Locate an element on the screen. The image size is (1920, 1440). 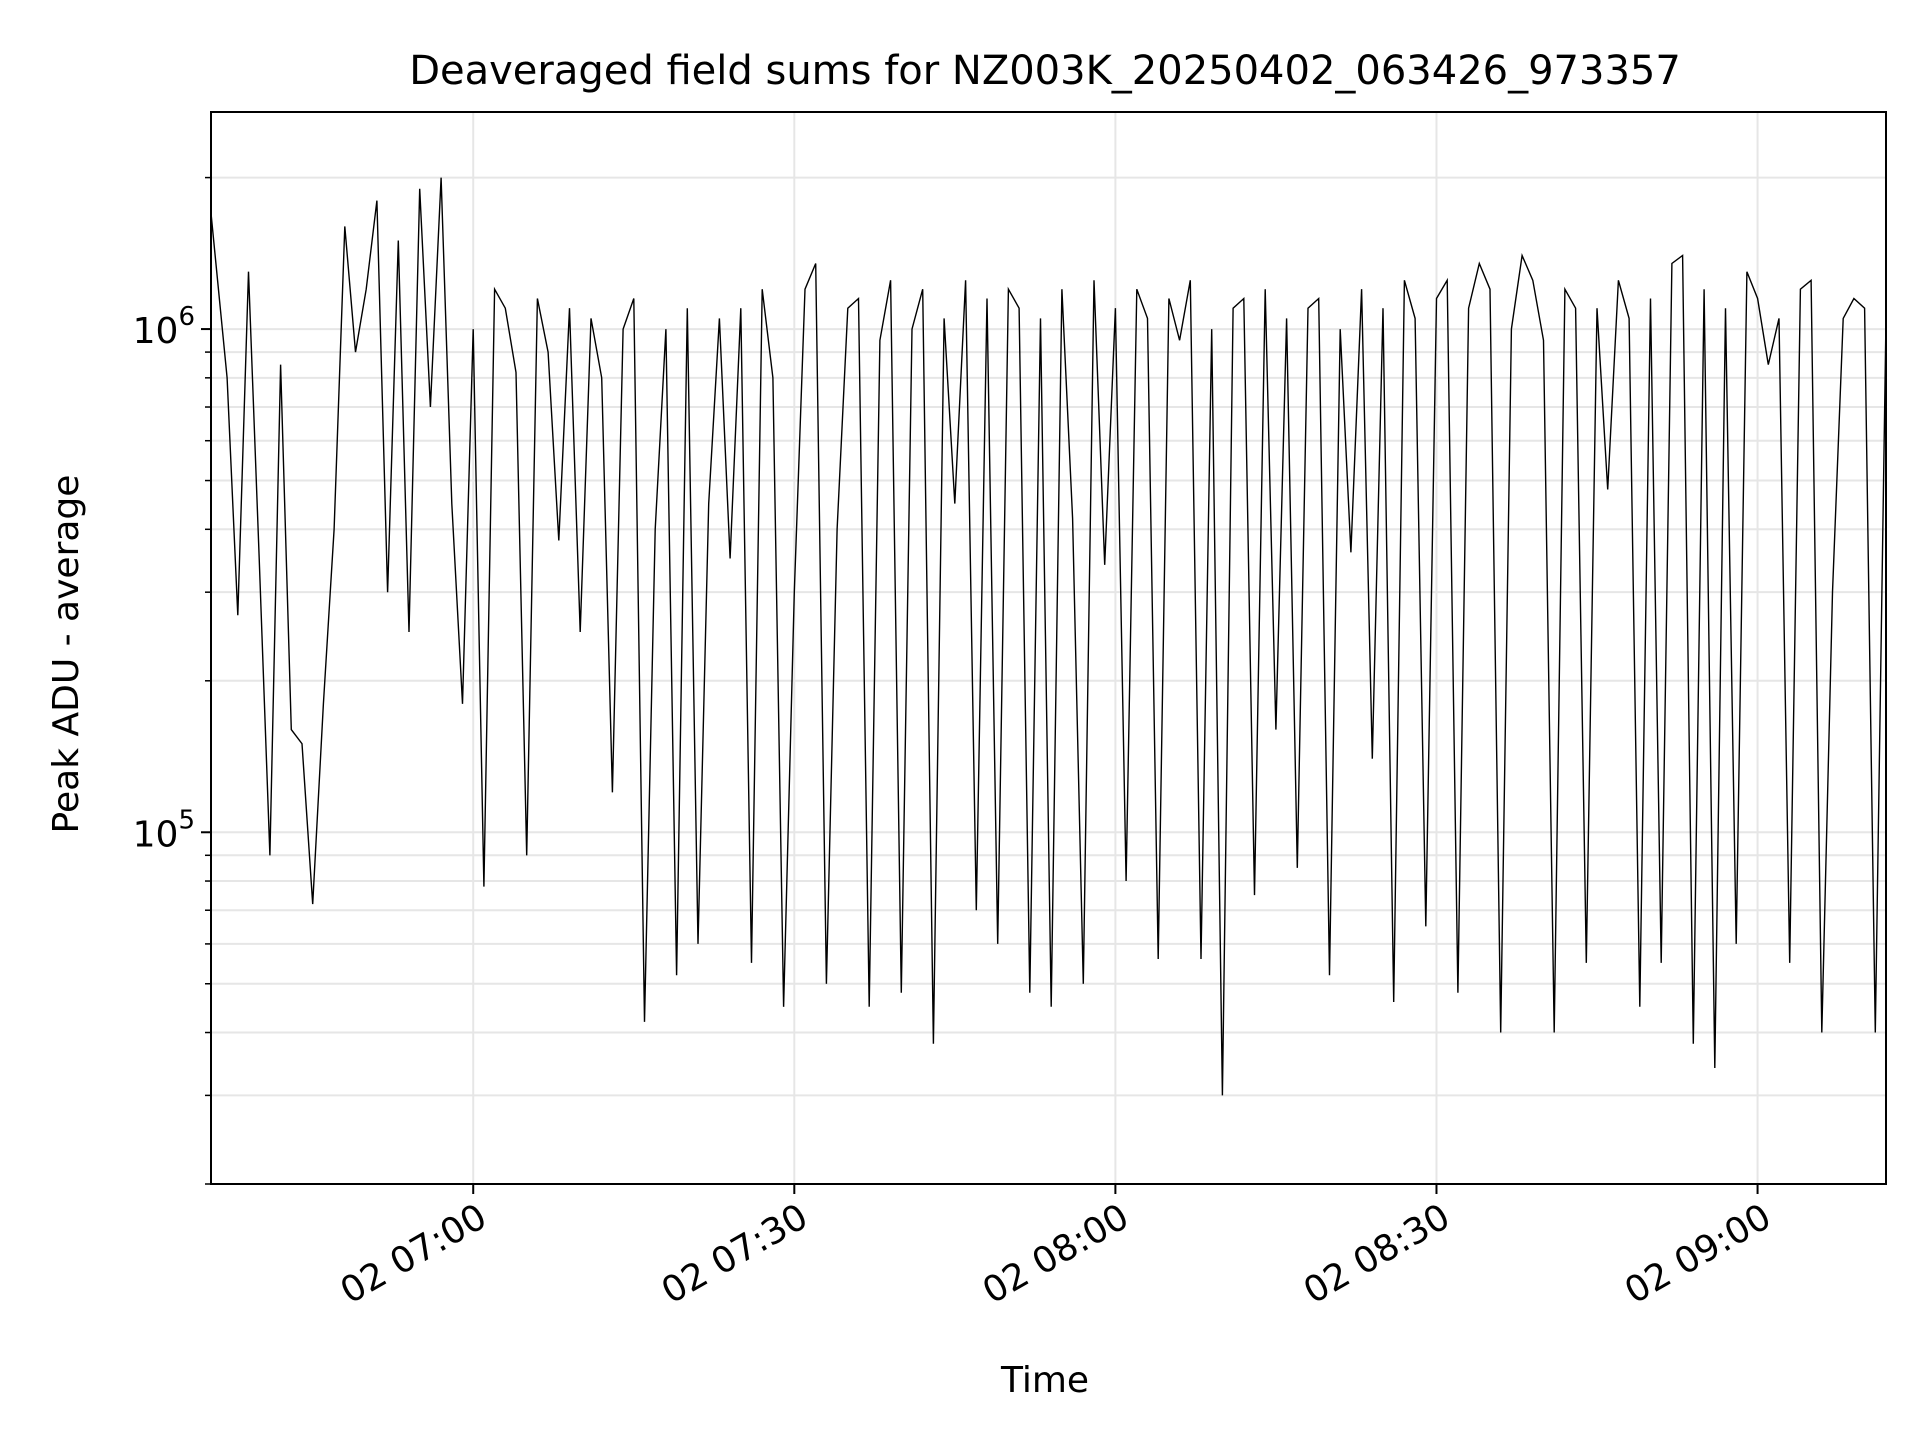
y-tick-label: 10⁶ is located at coordinates (164, 327).